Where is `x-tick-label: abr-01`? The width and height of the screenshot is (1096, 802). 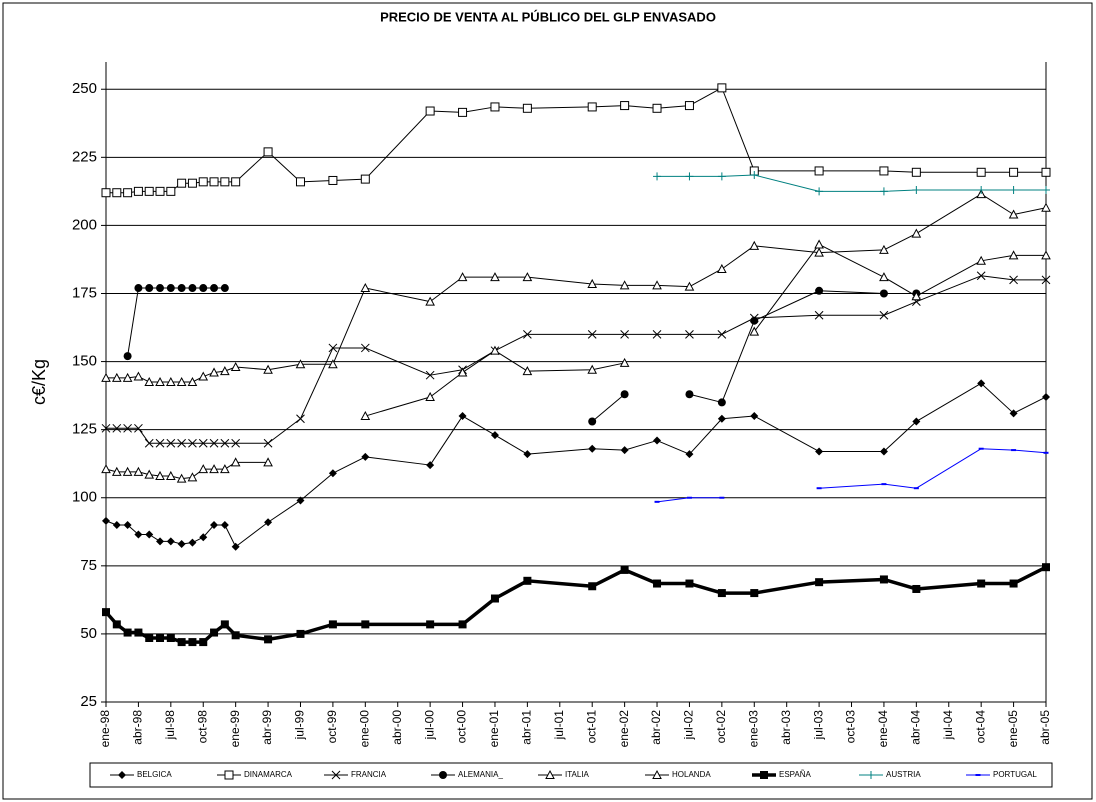 x-tick-label: abr-01 is located at coordinates (527, 727).